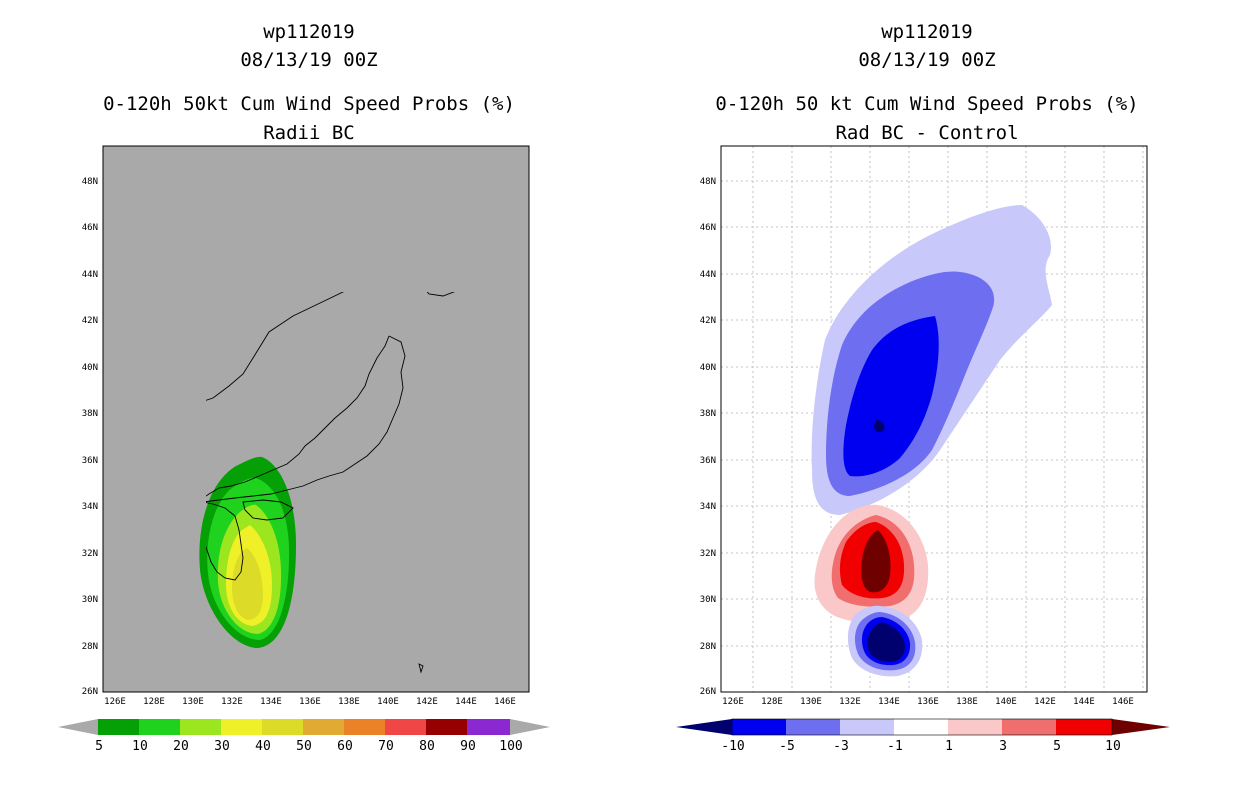  Describe the element at coordinates (304, 746) in the screenshot. I see `colorbar-label: 50` at that location.